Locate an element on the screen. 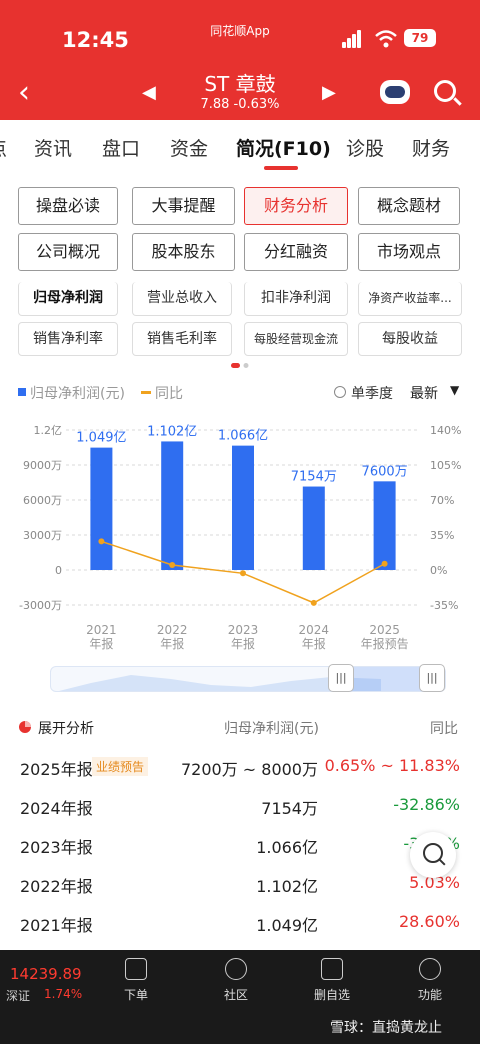 The image size is (480, 1044). tab-quote: 点 is located at coordinates (3, 147).